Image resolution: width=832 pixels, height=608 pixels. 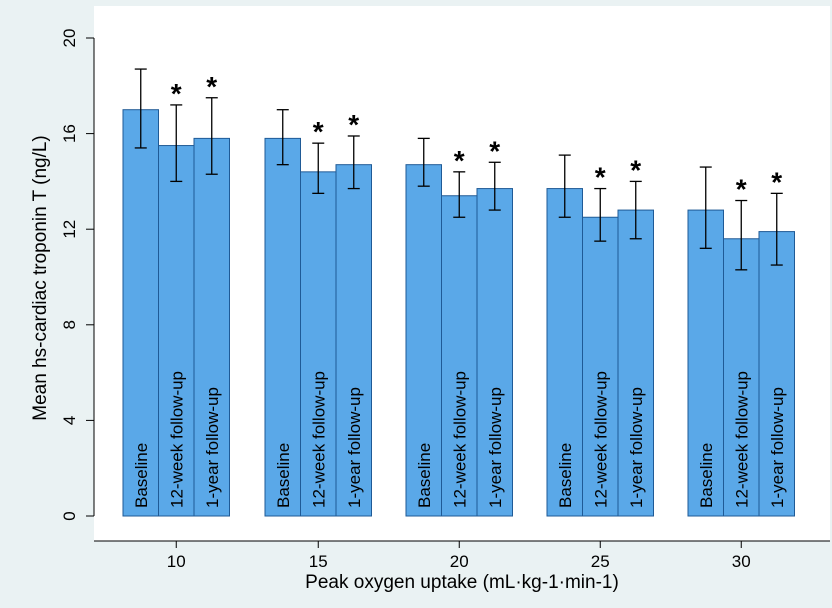 I want to click on y-axis-ticks: 0 4 8 12 16 20, so click(x=77, y=275).